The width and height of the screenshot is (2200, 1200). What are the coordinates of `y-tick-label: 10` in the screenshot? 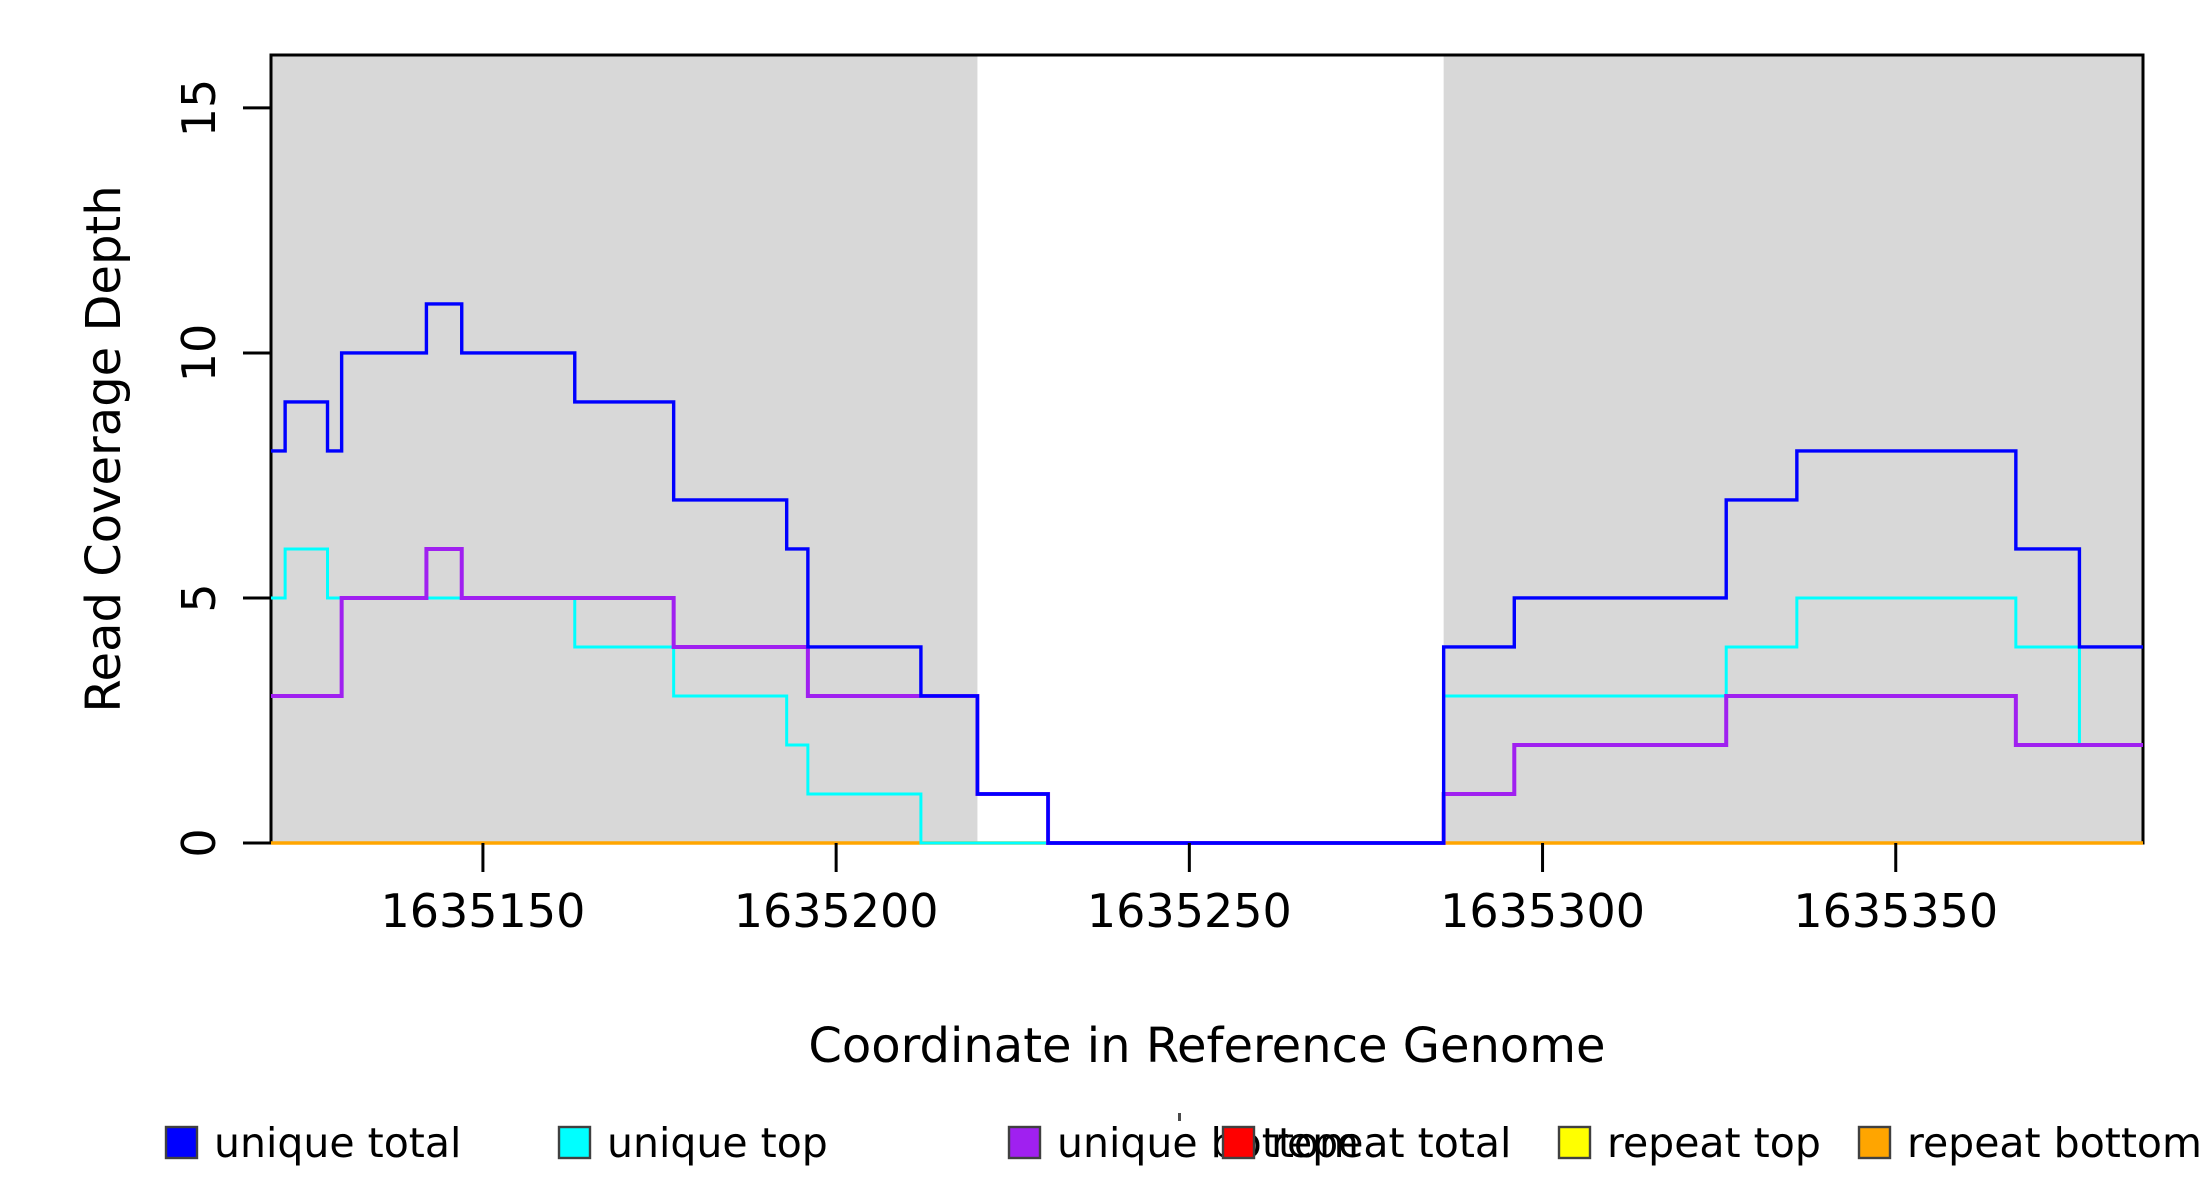 It's located at (199, 353).